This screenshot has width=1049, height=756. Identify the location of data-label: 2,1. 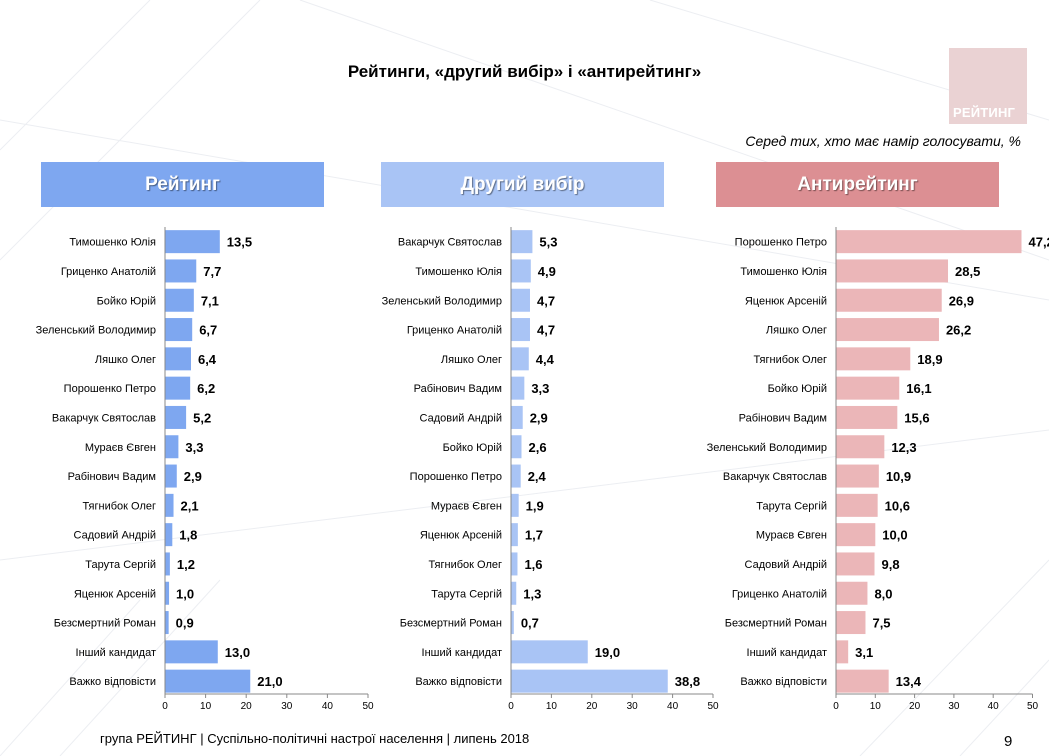
(190, 505).